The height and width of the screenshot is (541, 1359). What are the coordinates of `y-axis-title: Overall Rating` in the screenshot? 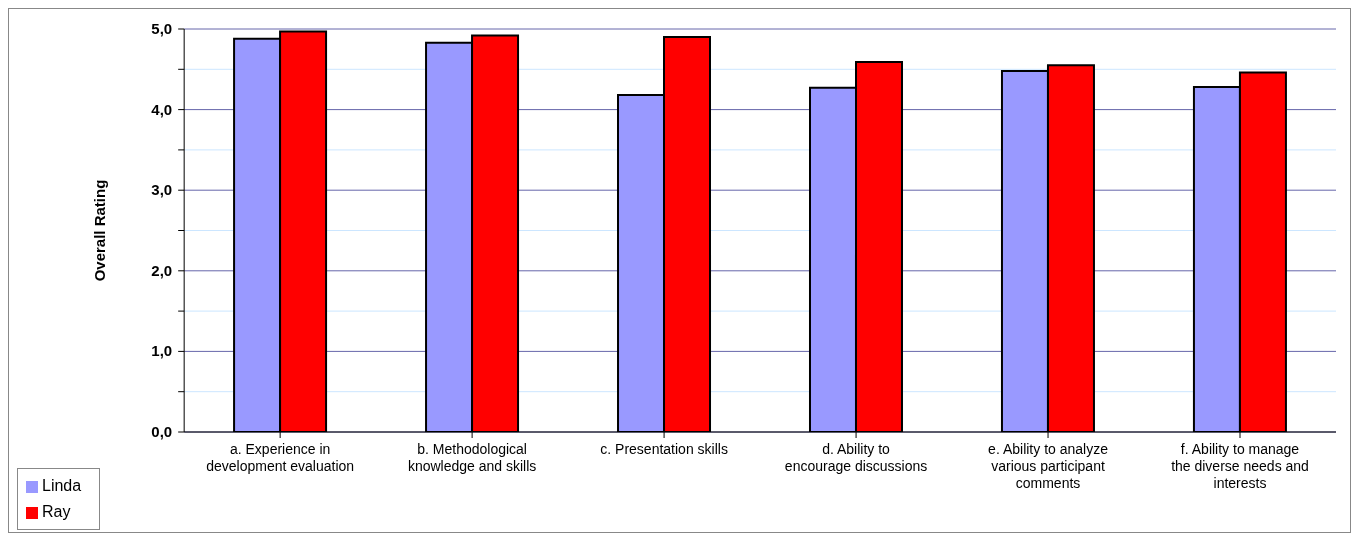 It's located at (100, 230).